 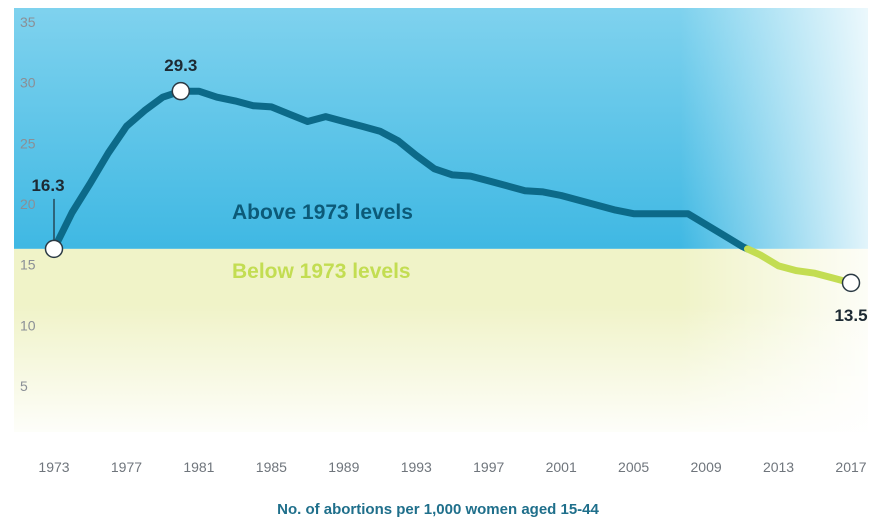 What do you see at coordinates (343, 467) in the screenshot?
I see `x-tick-label: 1989` at bounding box center [343, 467].